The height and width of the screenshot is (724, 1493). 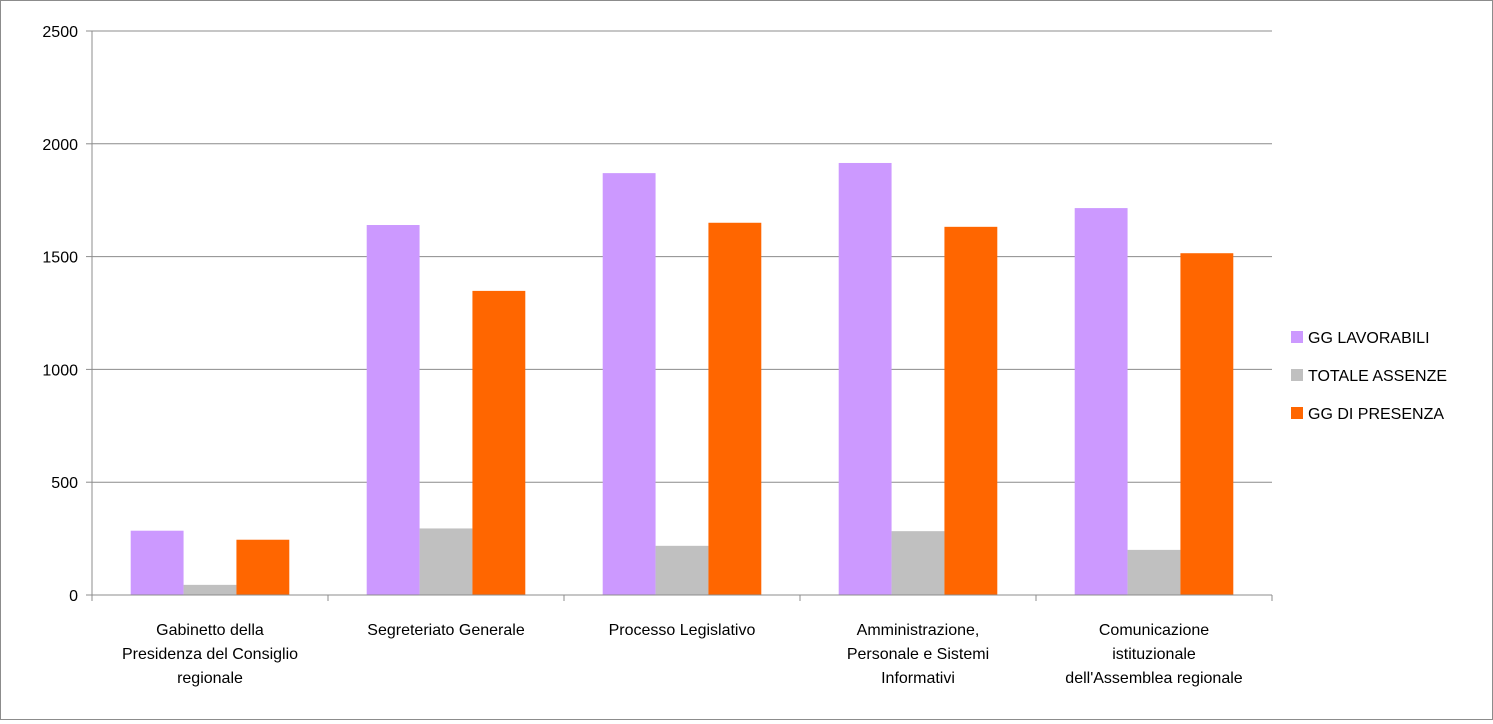 I want to click on legend-entry: GG DI PRESENZA, so click(x=1367, y=414).